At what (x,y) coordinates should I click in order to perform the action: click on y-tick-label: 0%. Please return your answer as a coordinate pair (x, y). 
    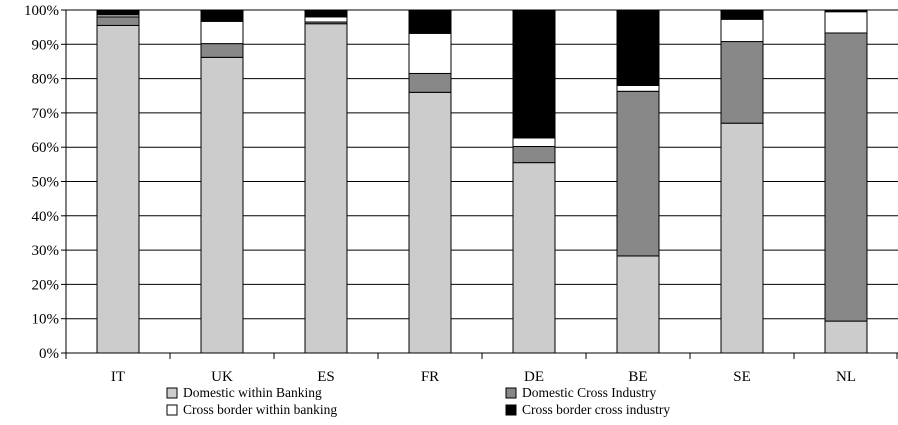
    Looking at the image, I should click on (49, 354).